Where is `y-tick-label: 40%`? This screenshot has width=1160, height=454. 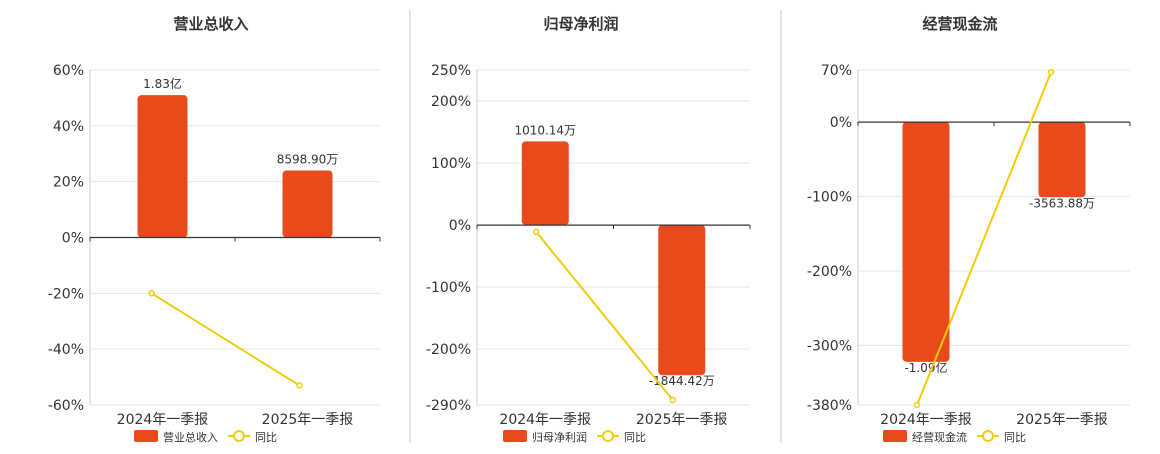 y-tick-label: 40% is located at coordinates (68, 127).